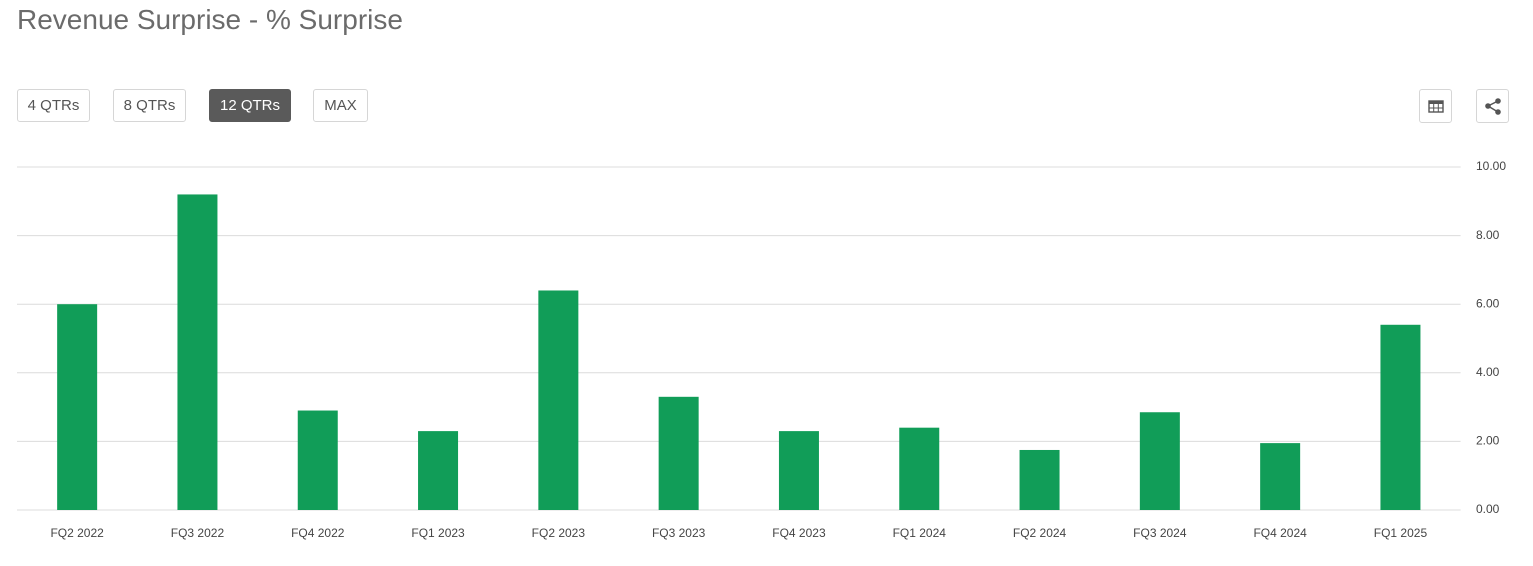 This screenshot has width=1533, height=566. I want to click on table-view-button, so click(1435, 106).